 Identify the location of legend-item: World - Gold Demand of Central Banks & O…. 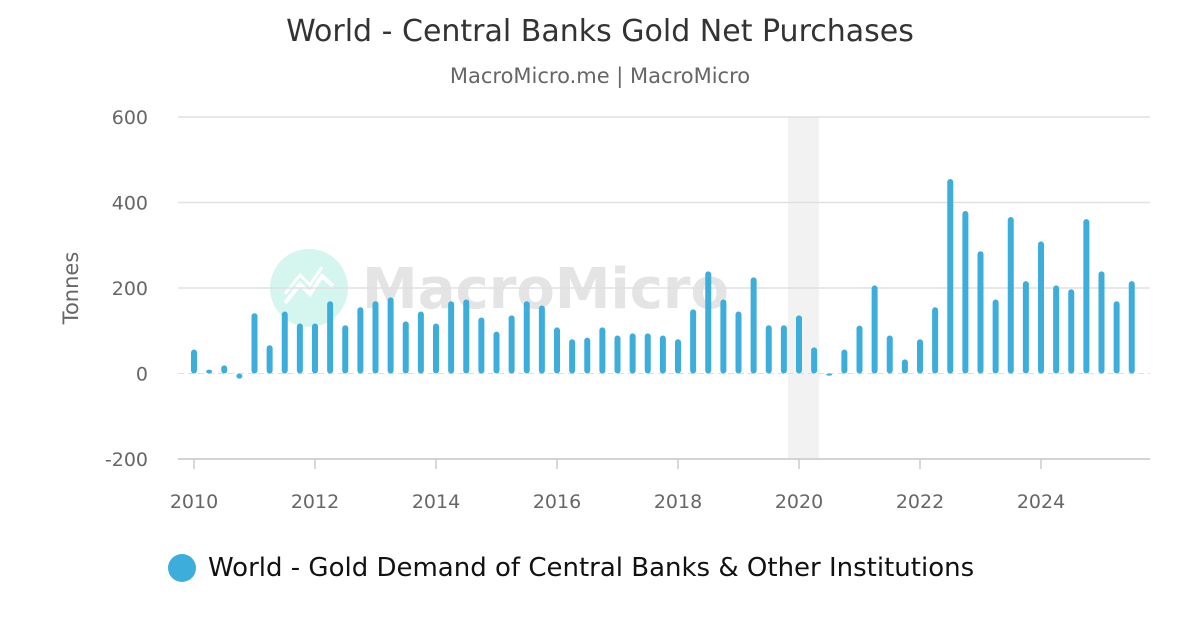
(571, 568).